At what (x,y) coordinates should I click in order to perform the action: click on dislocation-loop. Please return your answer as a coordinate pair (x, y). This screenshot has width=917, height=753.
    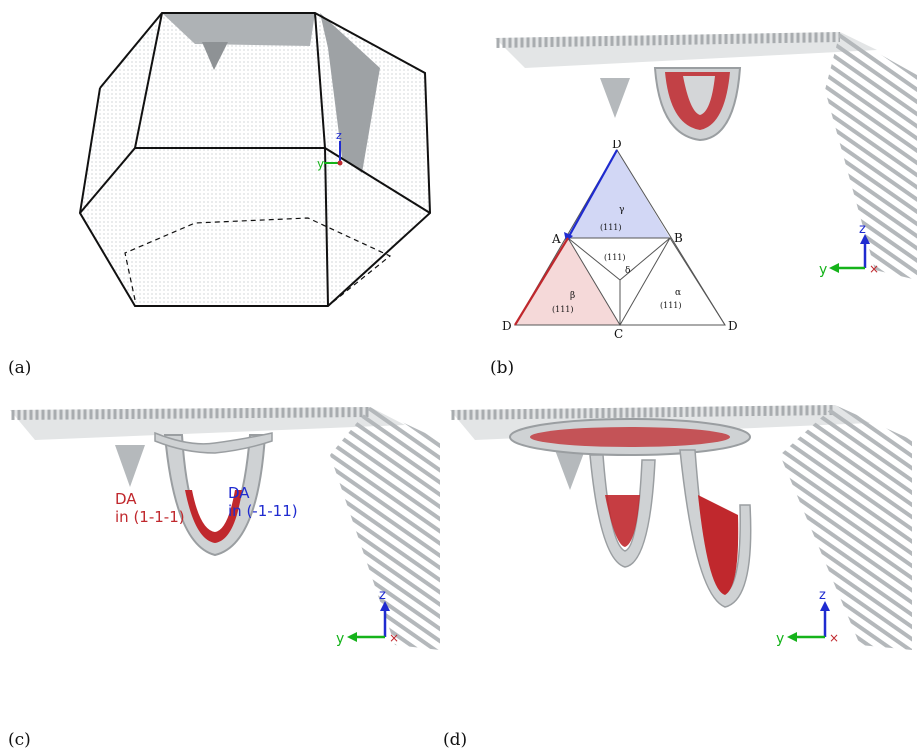
    Looking at the image, I should click on (697, 104).